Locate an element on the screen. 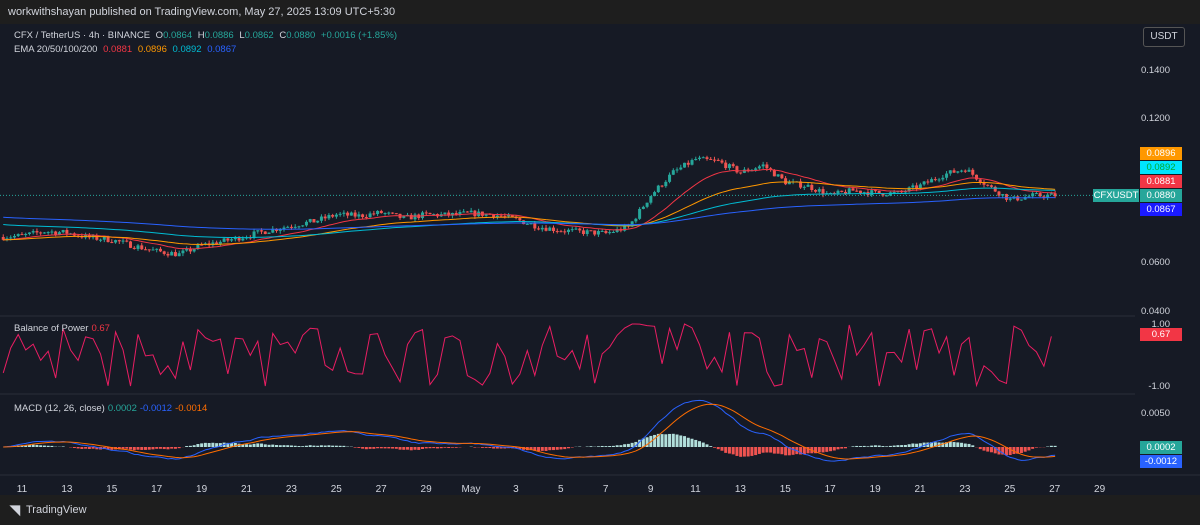  change-value: +0.0016 (+1.85%) is located at coordinates (358, 35).